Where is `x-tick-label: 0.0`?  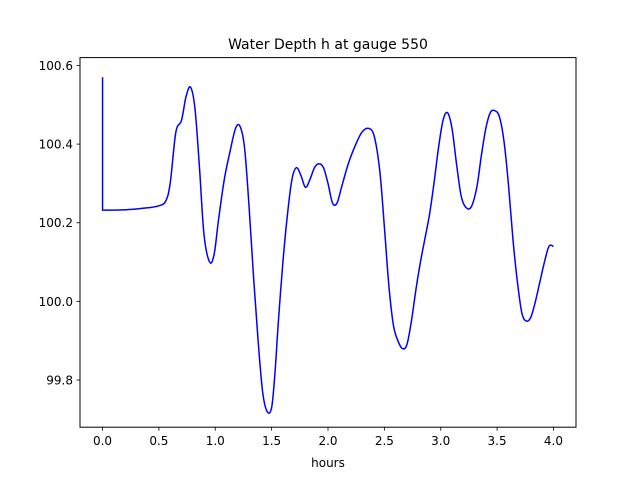 x-tick-label: 0.0 is located at coordinates (102, 441).